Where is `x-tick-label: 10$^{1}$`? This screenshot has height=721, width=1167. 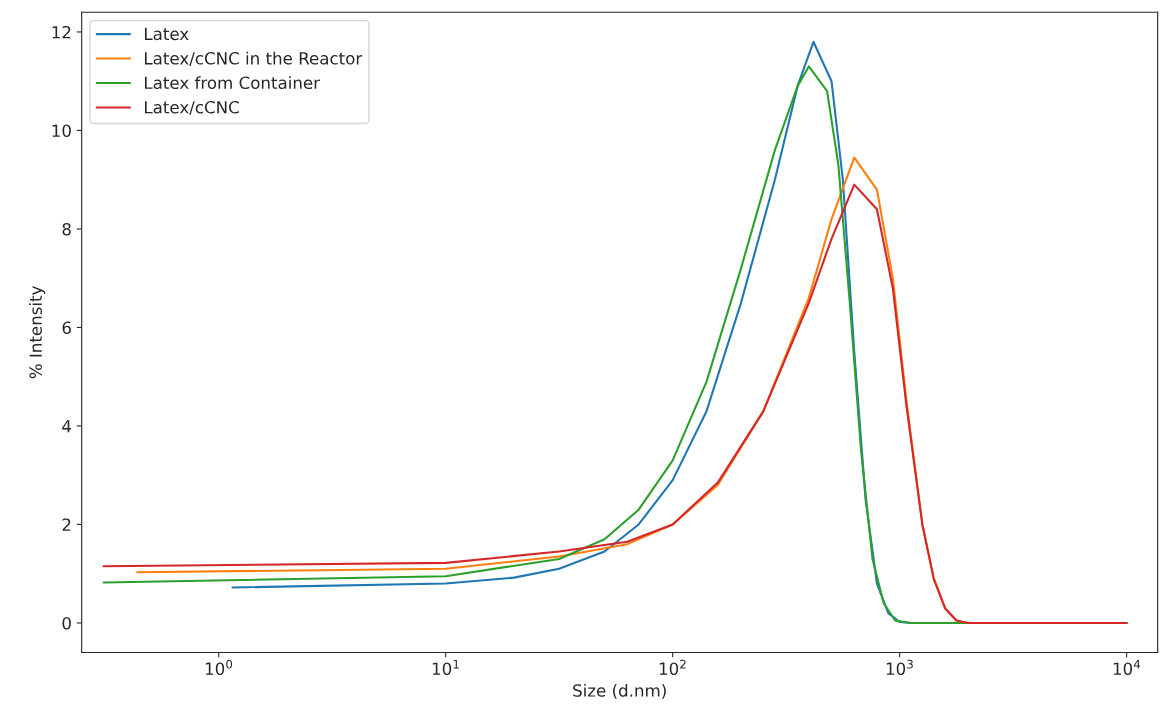 x-tick-label: 10$^{1}$ is located at coordinates (445, 667).